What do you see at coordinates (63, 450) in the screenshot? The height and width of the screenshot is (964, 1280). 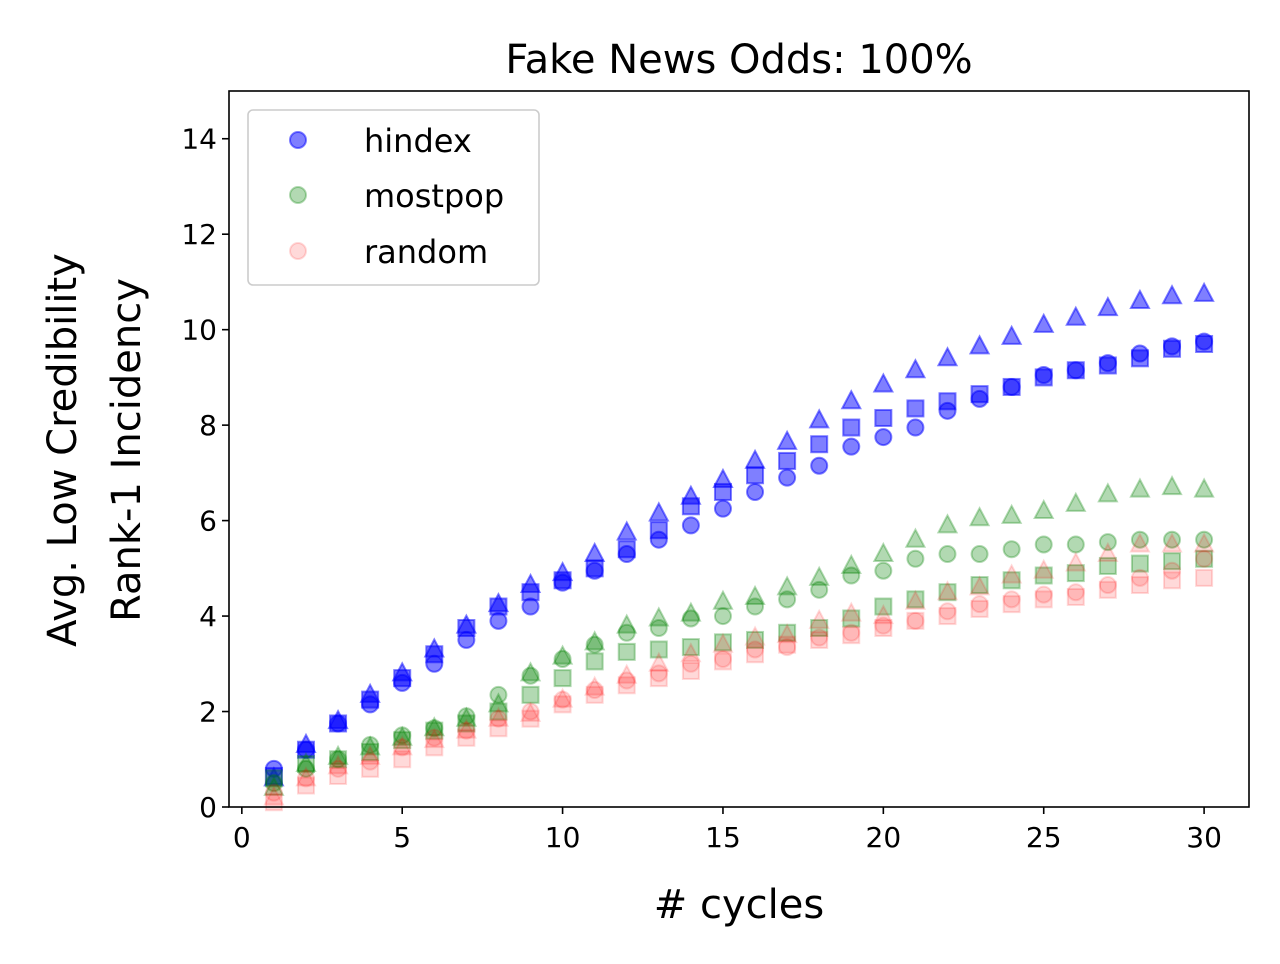 I see `y-axis-label-line-1: Avg. Low Credibility` at bounding box center [63, 450].